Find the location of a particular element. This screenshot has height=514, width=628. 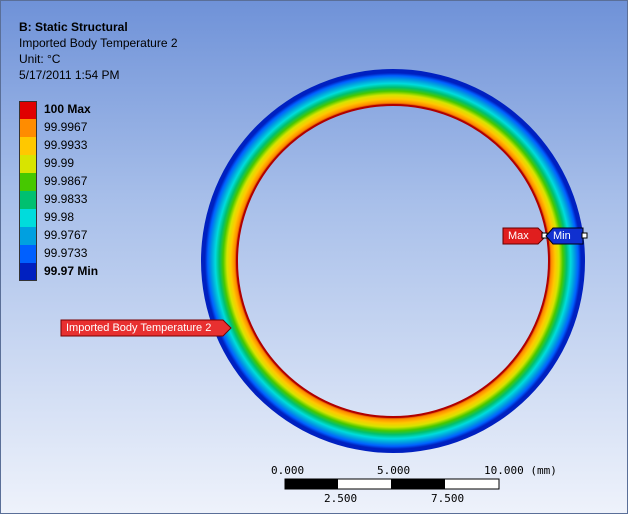

legend-label: 99.98 is located at coordinates (59, 217).